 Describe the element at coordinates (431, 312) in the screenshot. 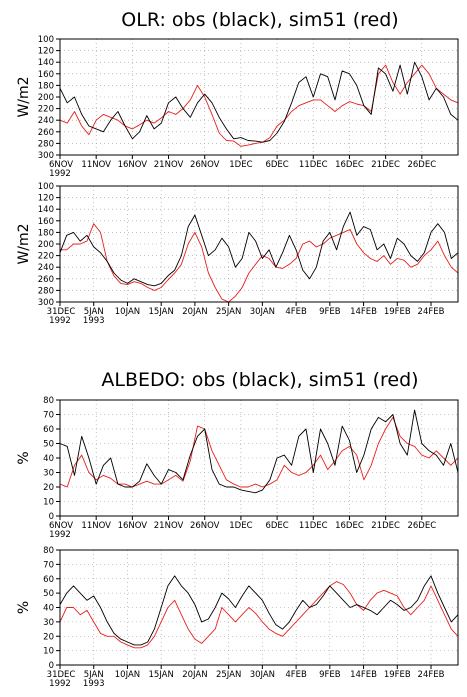

I see `x-tick-label: 24FEB` at that location.